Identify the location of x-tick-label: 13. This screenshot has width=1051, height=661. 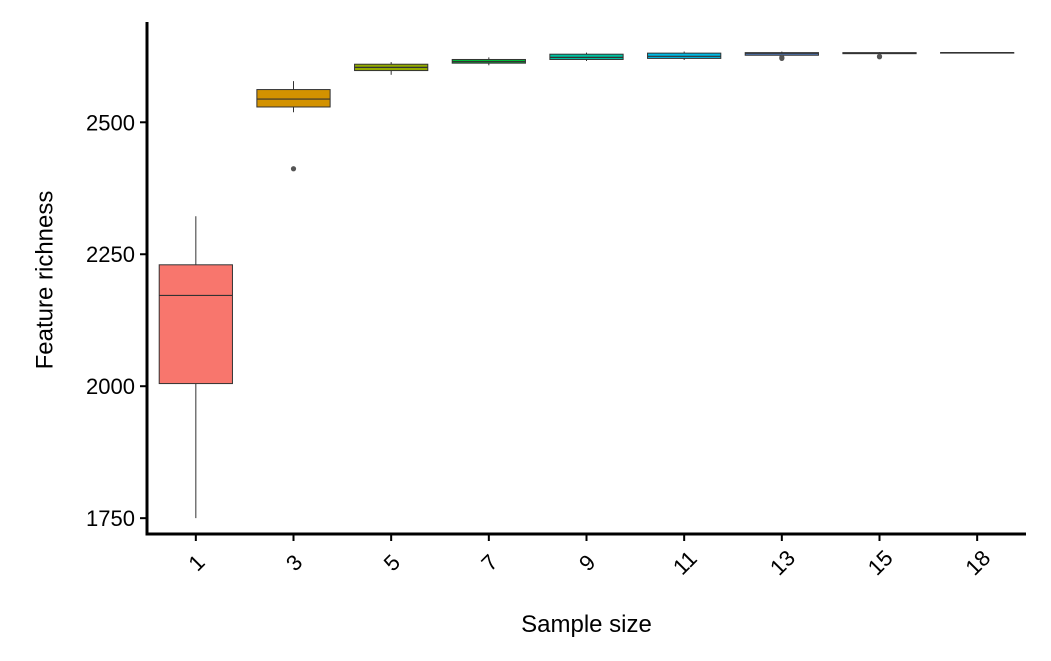
(782, 562).